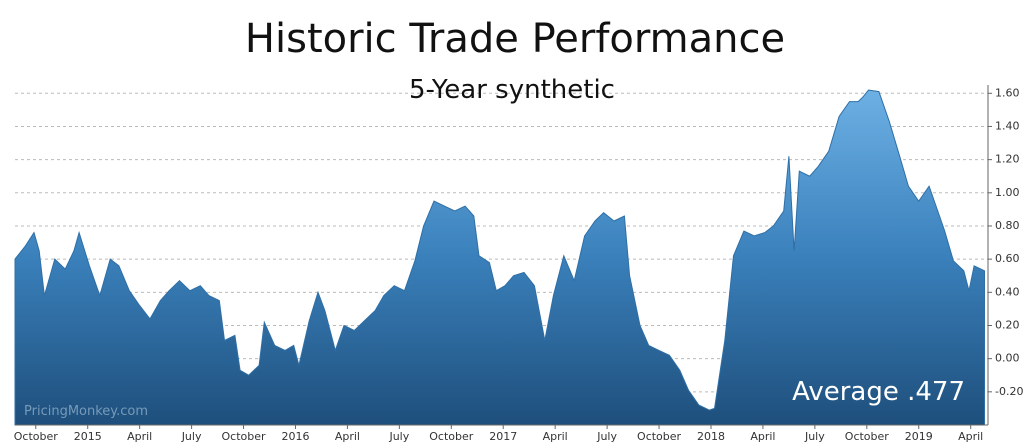  What do you see at coordinates (878, 392) in the screenshot?
I see `average-annotation: Average .477` at bounding box center [878, 392].